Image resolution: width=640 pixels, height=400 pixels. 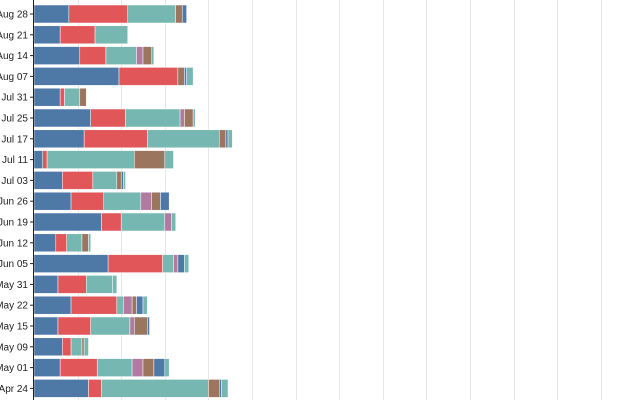 I want to click on y-tick-label: Jun 12, so click(x=14, y=243).